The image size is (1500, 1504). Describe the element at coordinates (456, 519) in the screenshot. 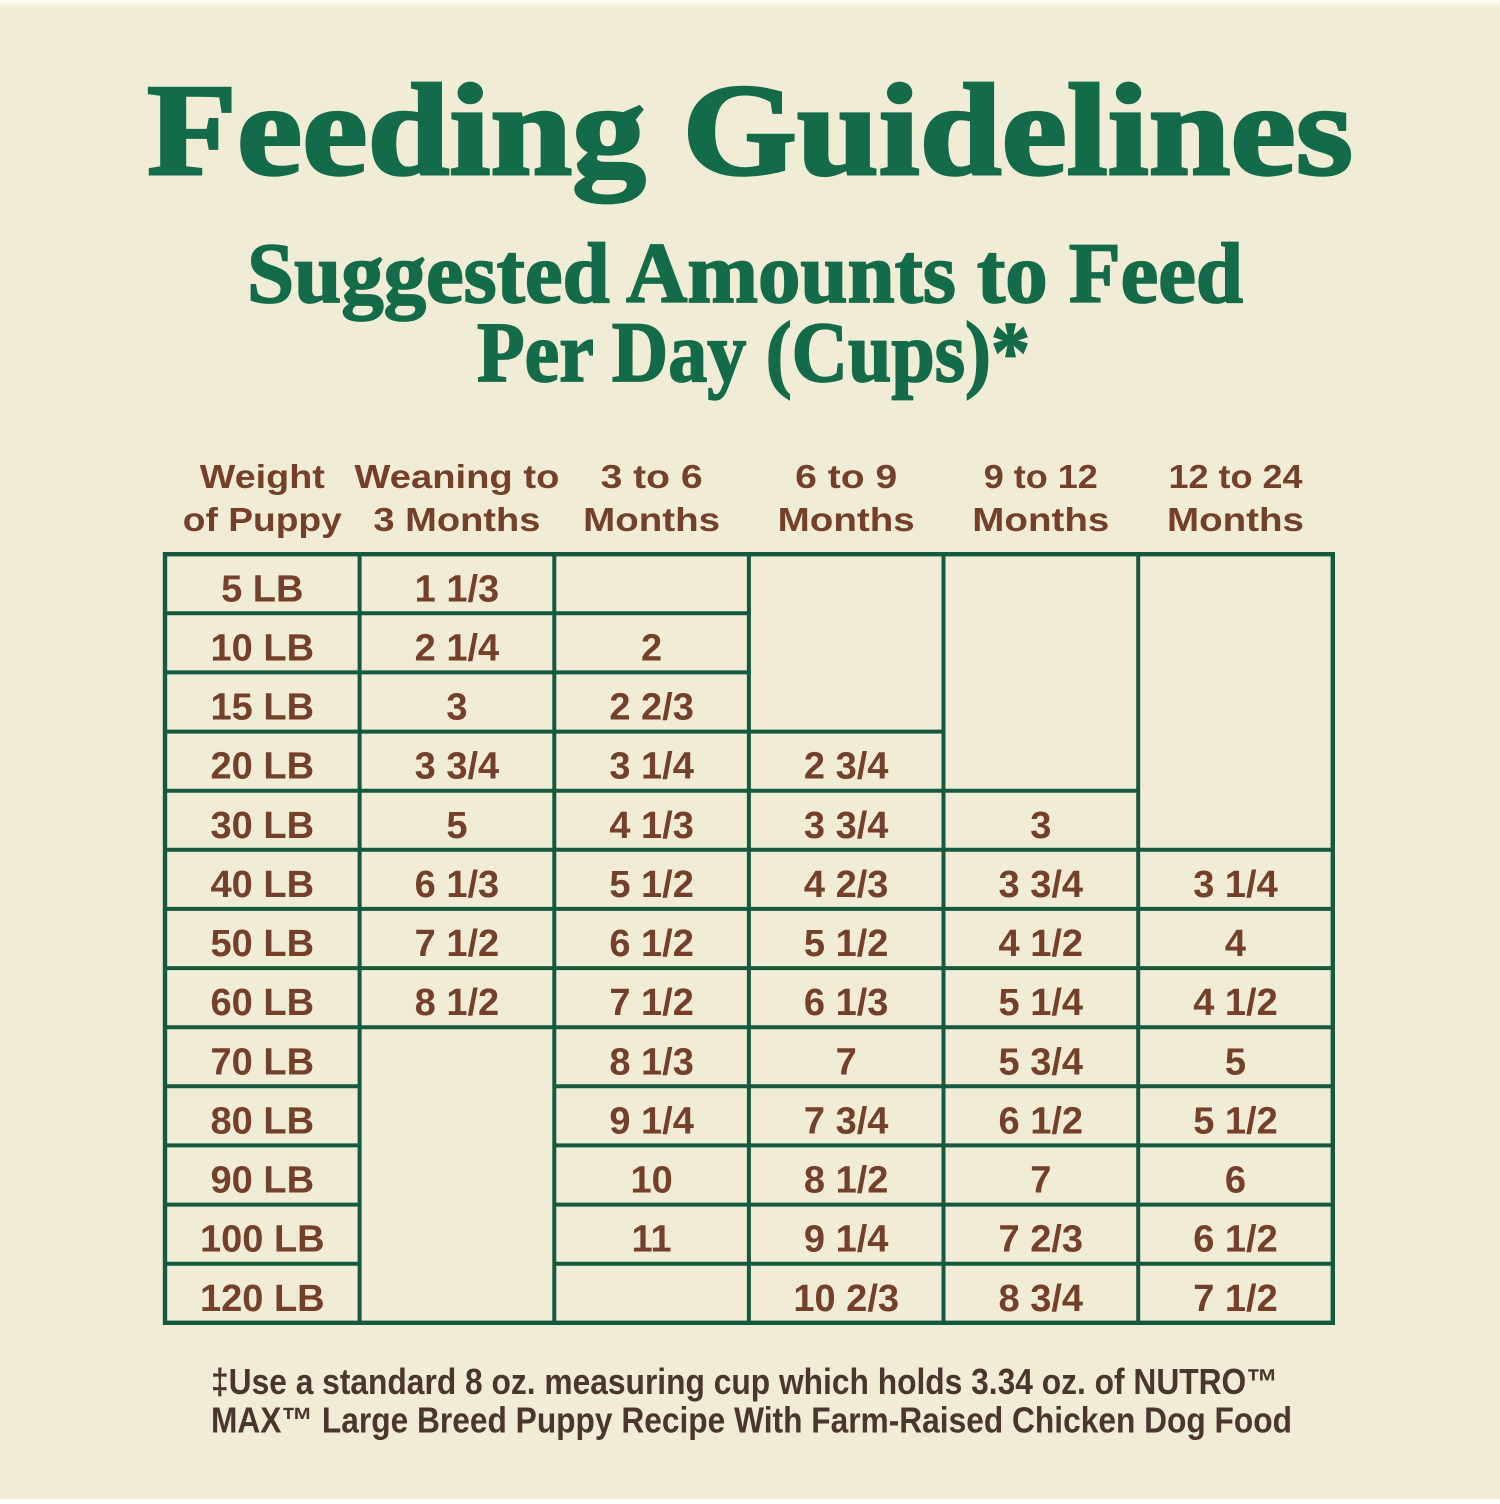

I see `svg-text: 3 Months` at that location.